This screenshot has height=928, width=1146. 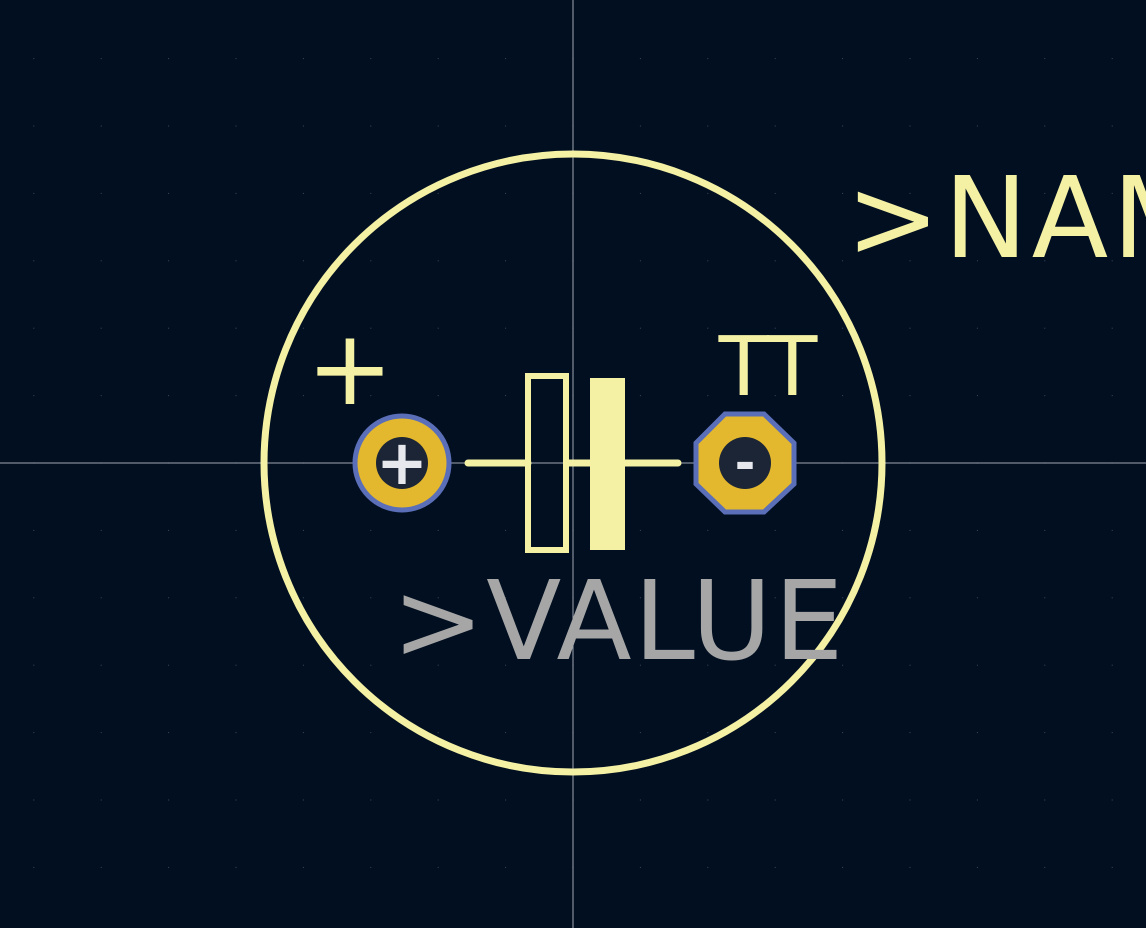 I want to click on polarized-capacitor-symbol, so click(x=573, y=463).